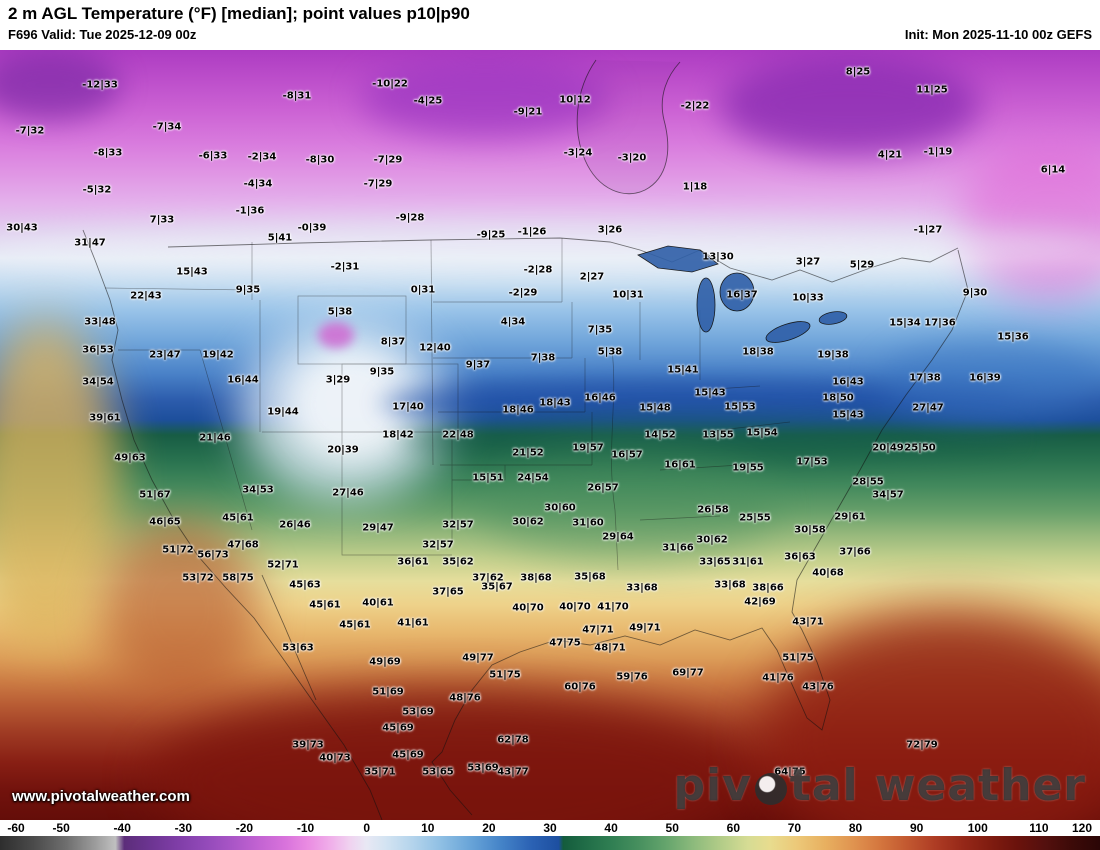 This screenshot has width=1100, height=850. I want to click on colorbar-tick: -40, so click(122, 828).